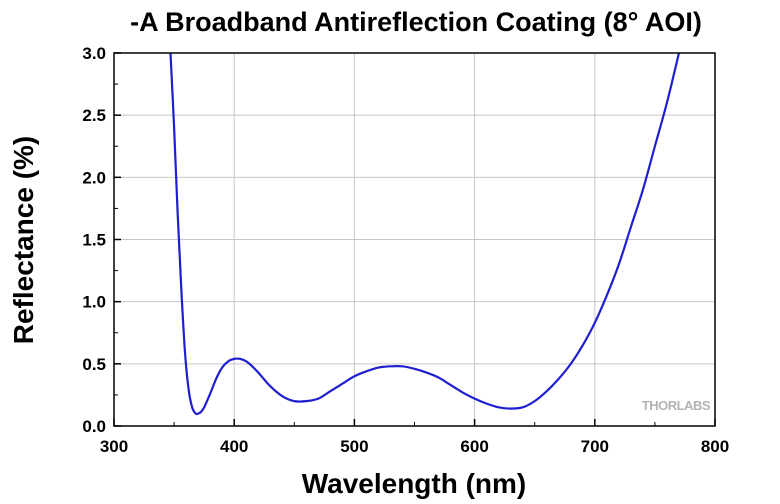 The width and height of the screenshot is (780, 504). I want to click on thorlabs-watermark: THORLABS, so click(676, 405).